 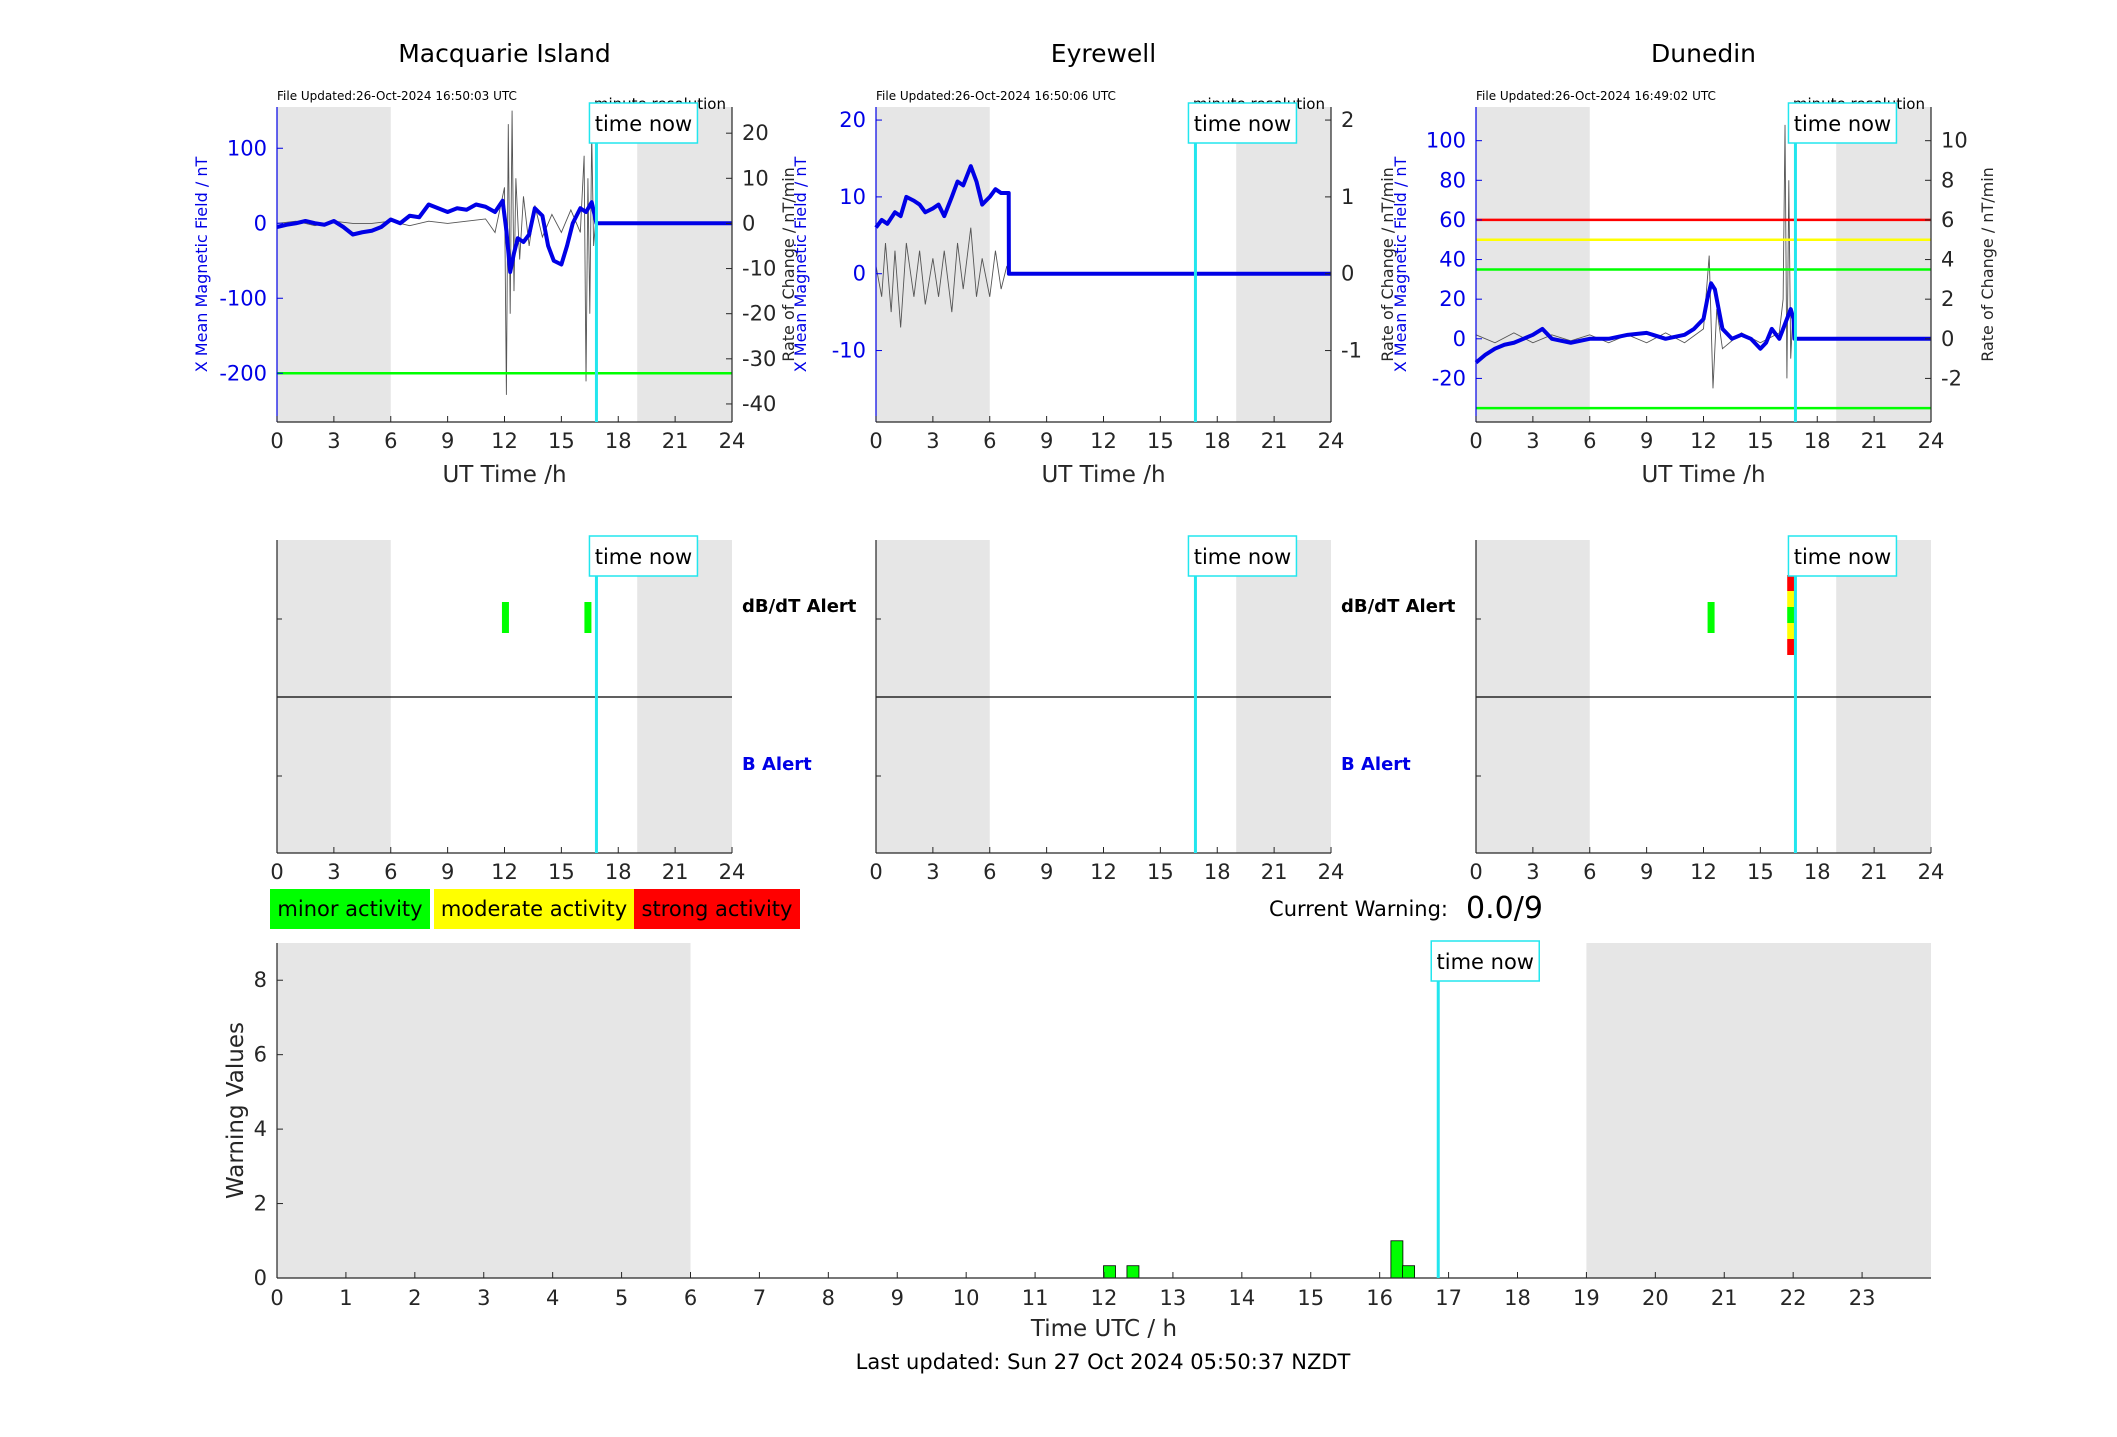 What do you see at coordinates (1035, 1298) in the screenshot?
I see `warning-chart-xtick-label: 11` at bounding box center [1035, 1298].